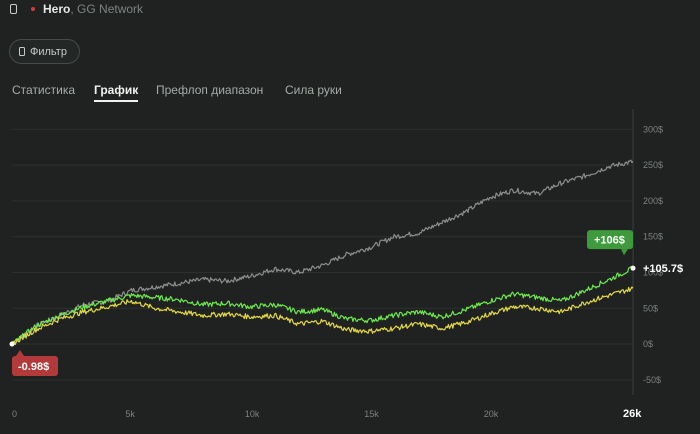 The image size is (700, 434). Describe the element at coordinates (624, 252) in the screenshot. I see `profit-badge-pointer` at that location.